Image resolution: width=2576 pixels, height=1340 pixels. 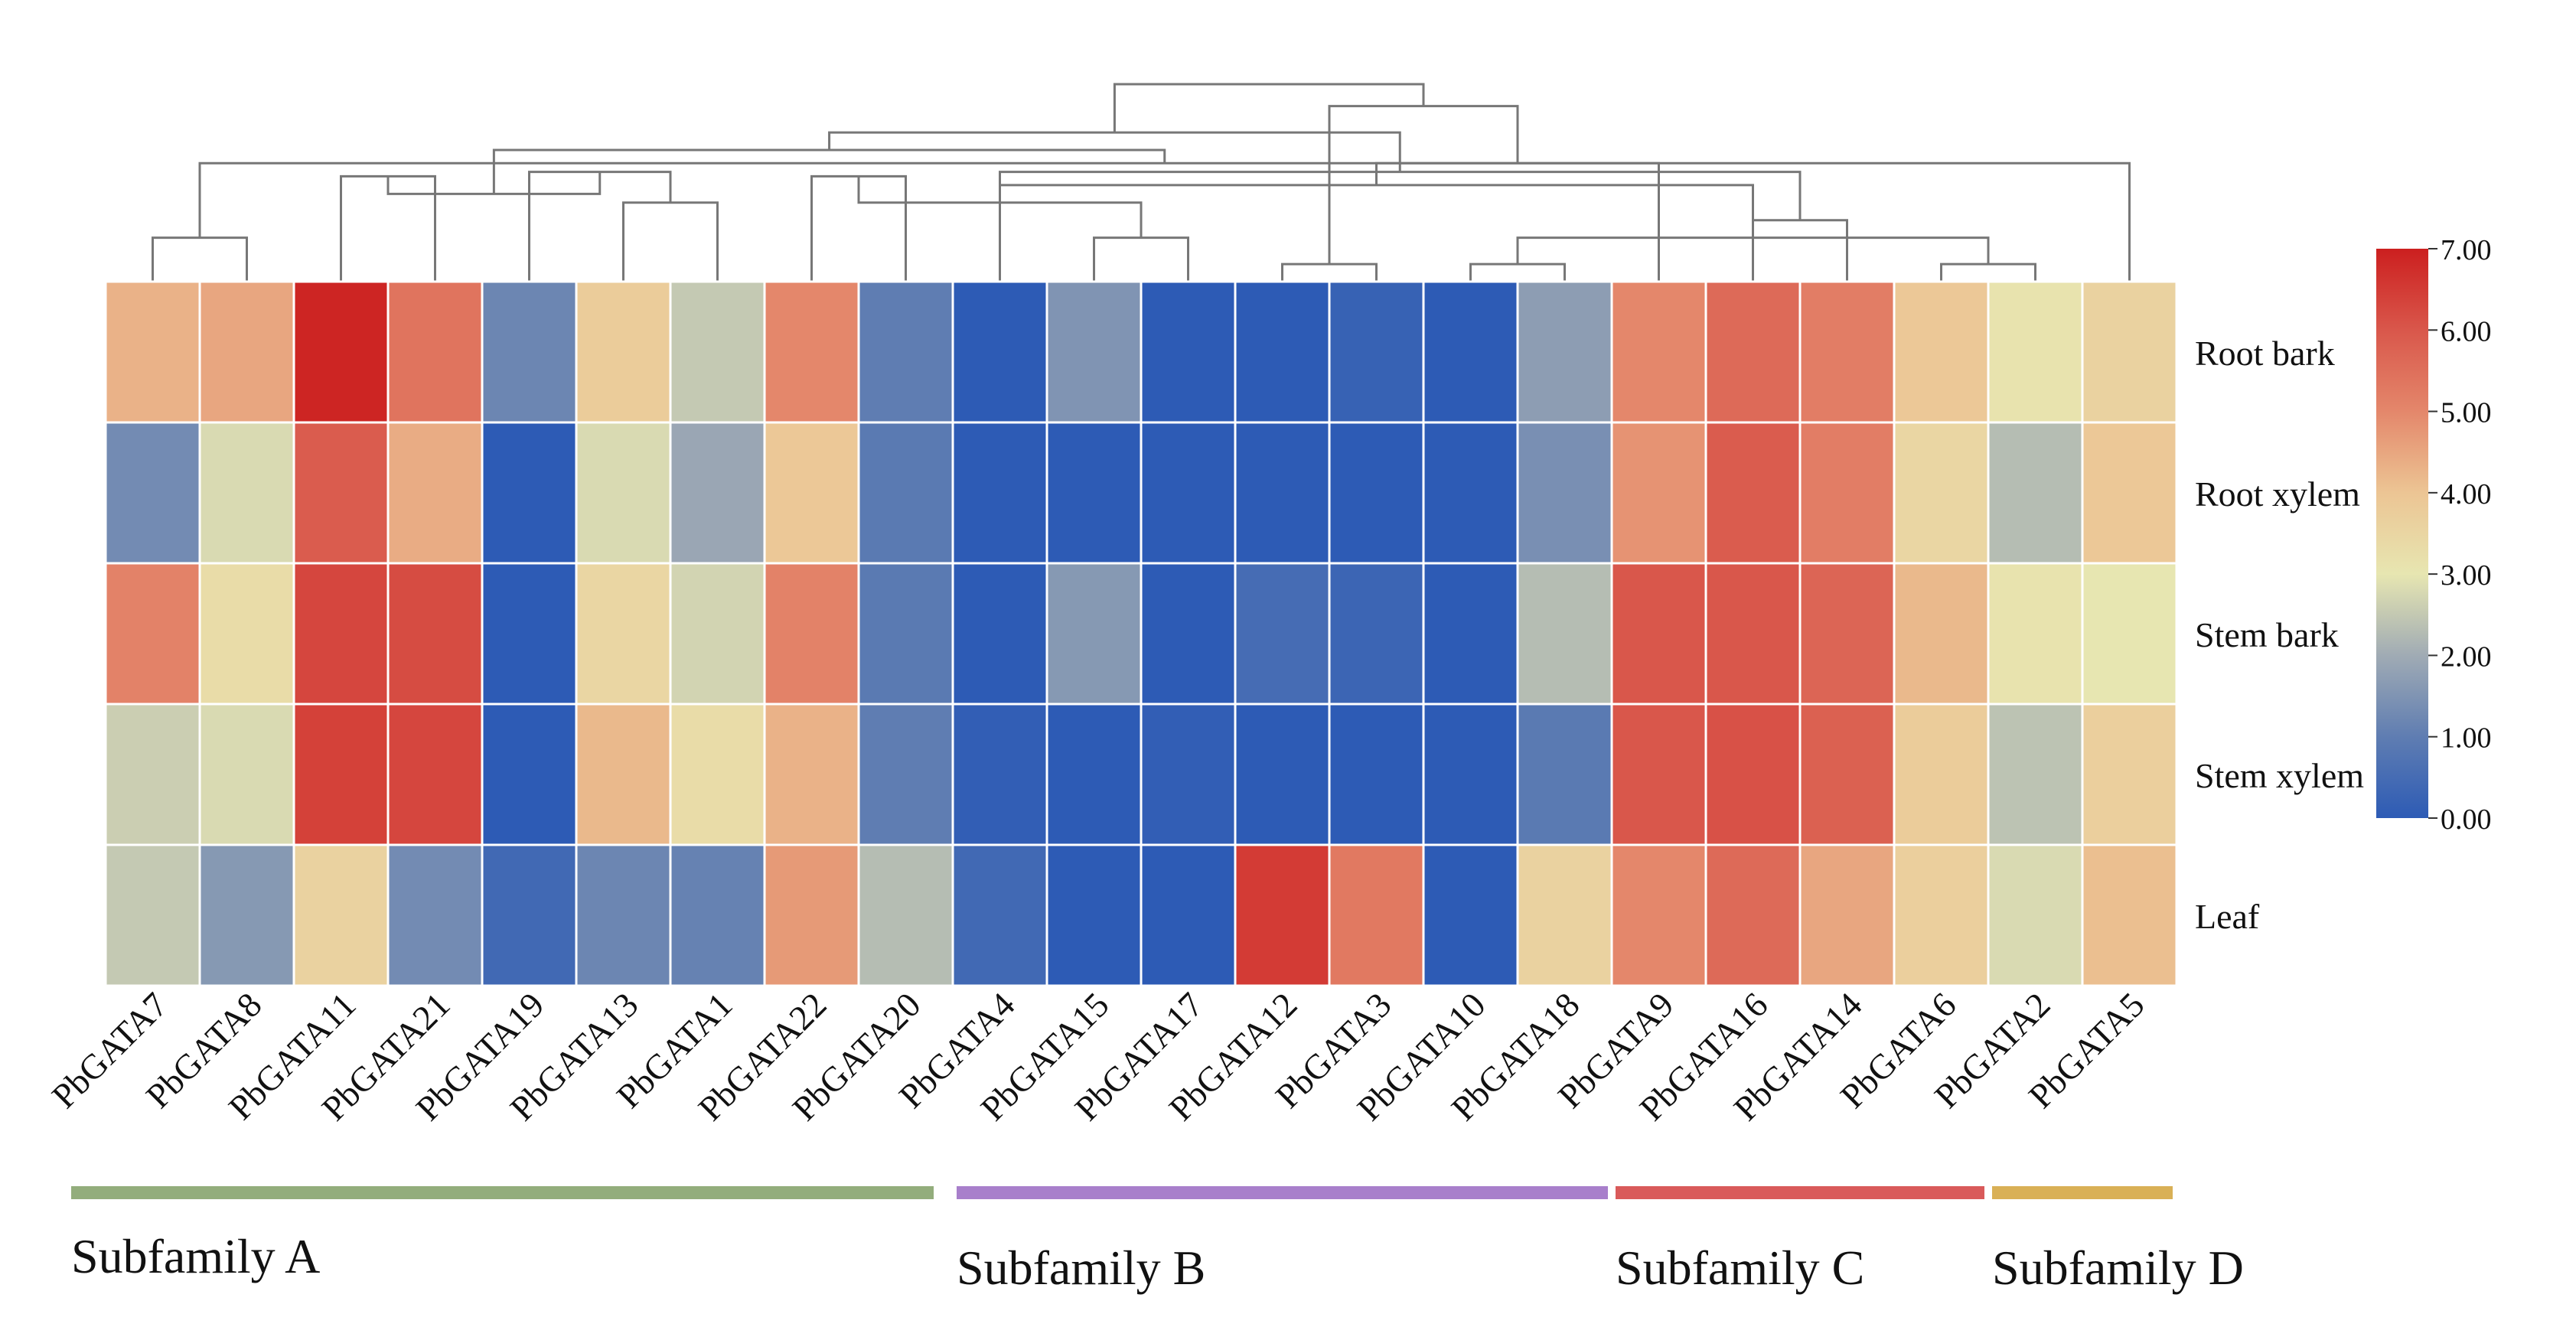 What do you see at coordinates (999, 493) in the screenshot?
I see `heatmap-cell-PbGATA4-Root-xylem` at bounding box center [999, 493].